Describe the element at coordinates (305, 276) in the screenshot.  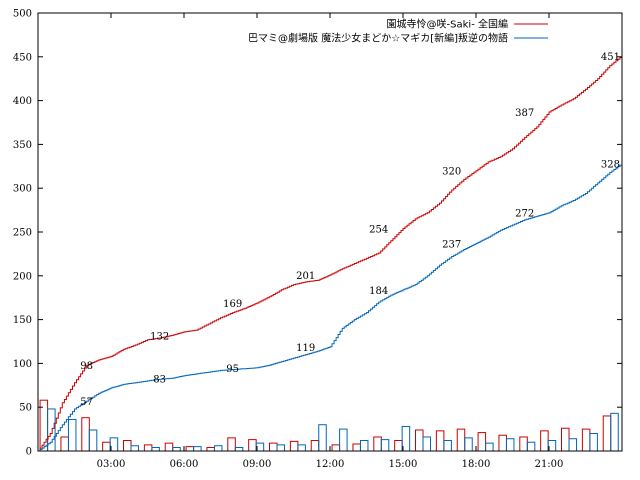
I see `point-value-label: 201` at that location.